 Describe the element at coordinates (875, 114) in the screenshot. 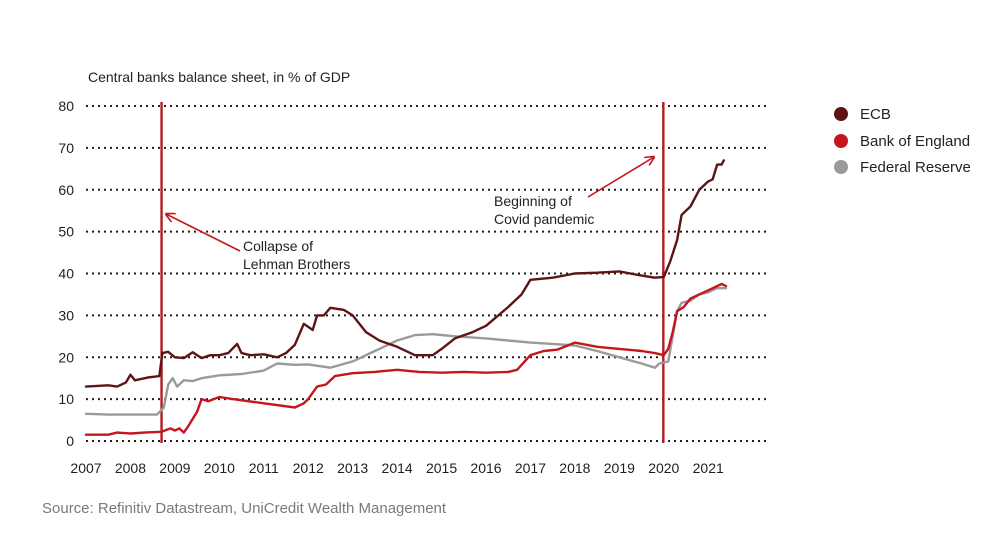

I see `legend-label-ecb: ECB` at that location.